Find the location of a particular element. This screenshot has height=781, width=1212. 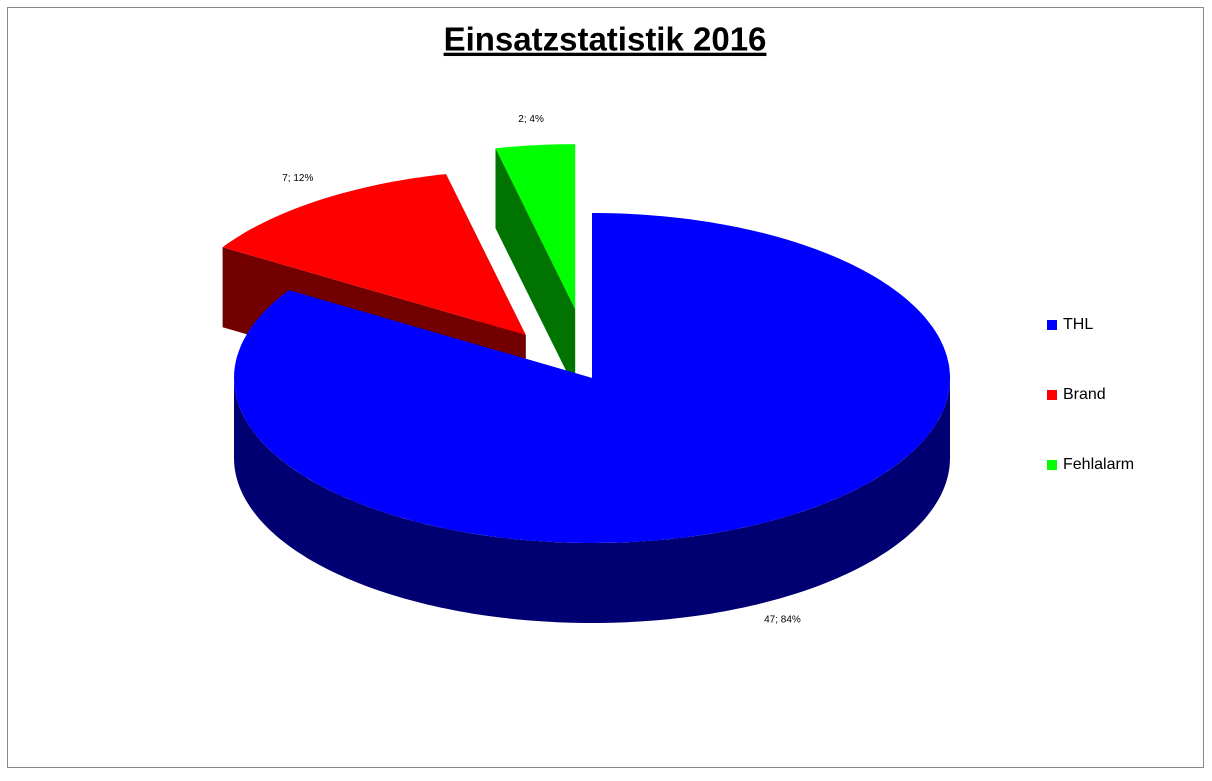

legend-label: Brand is located at coordinates (1084, 394).